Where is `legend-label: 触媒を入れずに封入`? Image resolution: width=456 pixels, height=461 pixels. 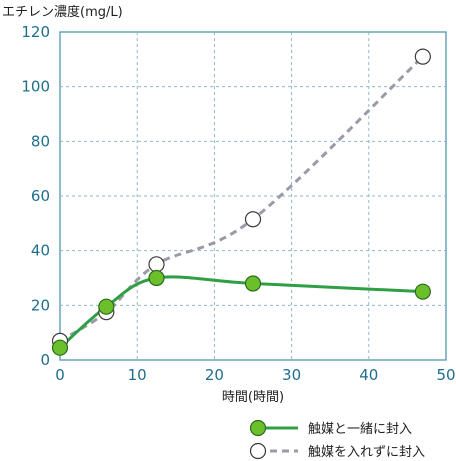 legend-label: 触媒を入れずに封入 is located at coordinates (366, 452).